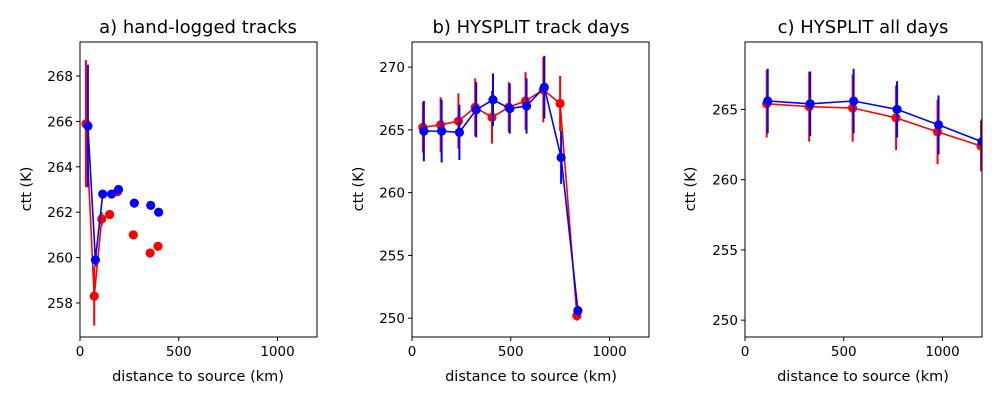 The width and height of the screenshot is (1000, 400). What do you see at coordinates (531, 377) in the screenshot?
I see `panel-b-xlabel: distance to source (km)` at bounding box center [531, 377].